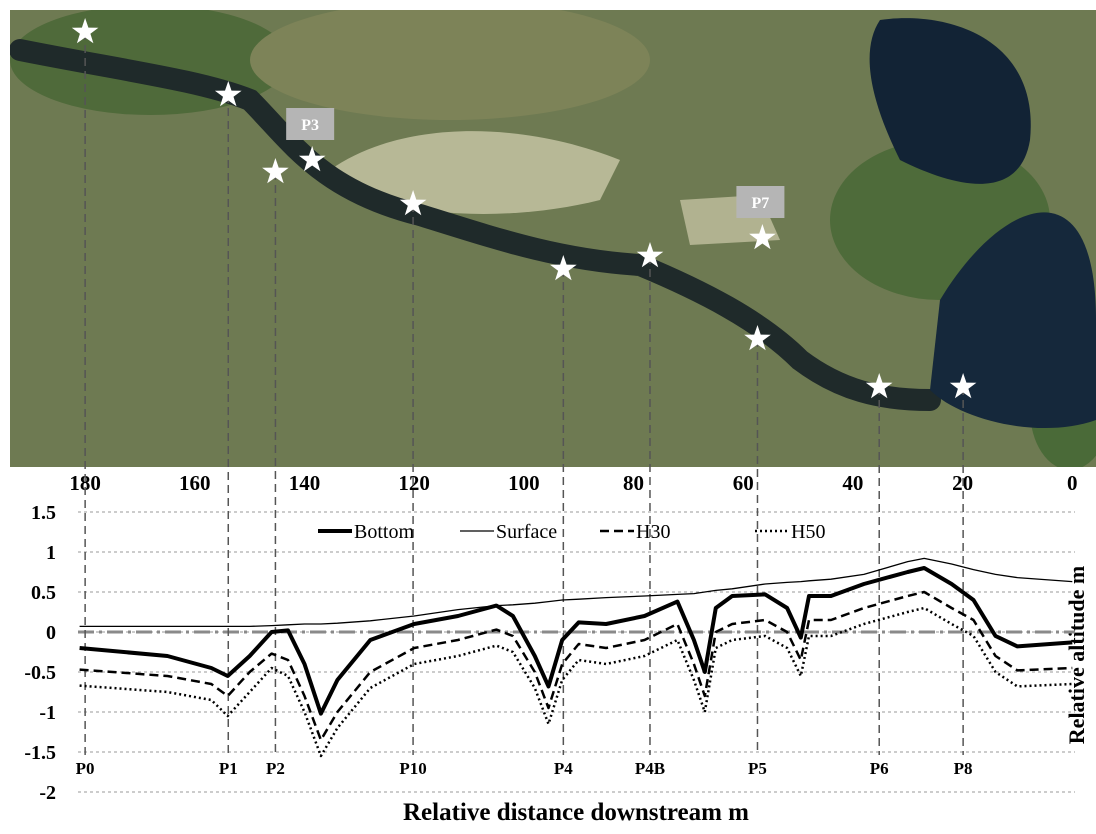 This screenshot has height=834, width=1096. Describe the element at coordinates (808, 532) in the screenshot. I see `legend-label: H50` at that location.